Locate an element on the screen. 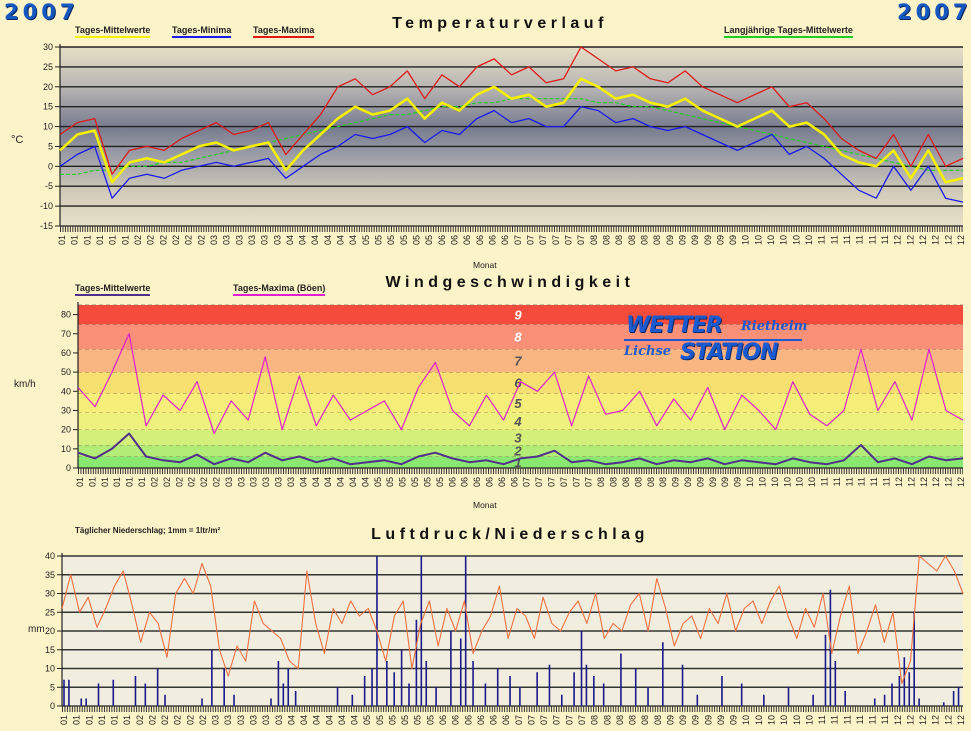 The height and width of the screenshot is (731, 971). temp-ytick-label: 15 is located at coordinates (48, 107).